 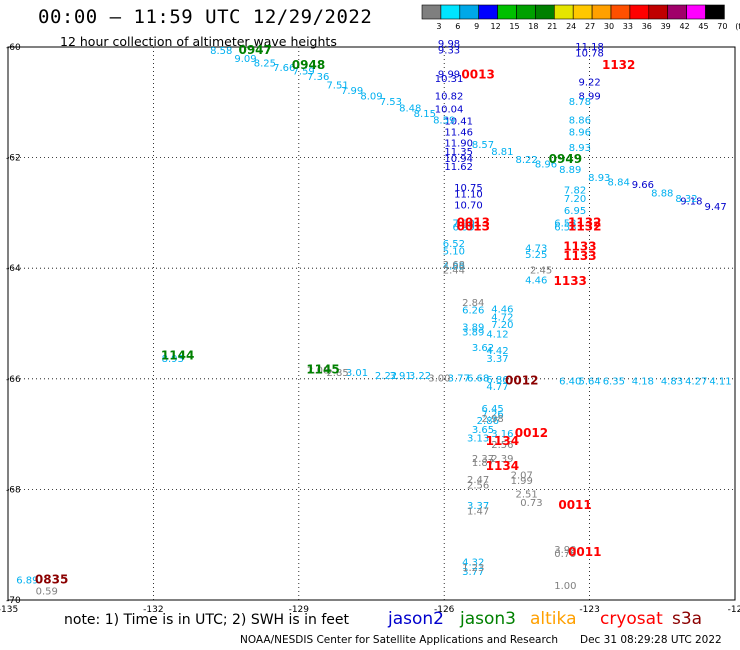 What do you see at coordinates (722, 26) in the screenshot?
I see `colorbar-tick-label: 70` at bounding box center [722, 26].